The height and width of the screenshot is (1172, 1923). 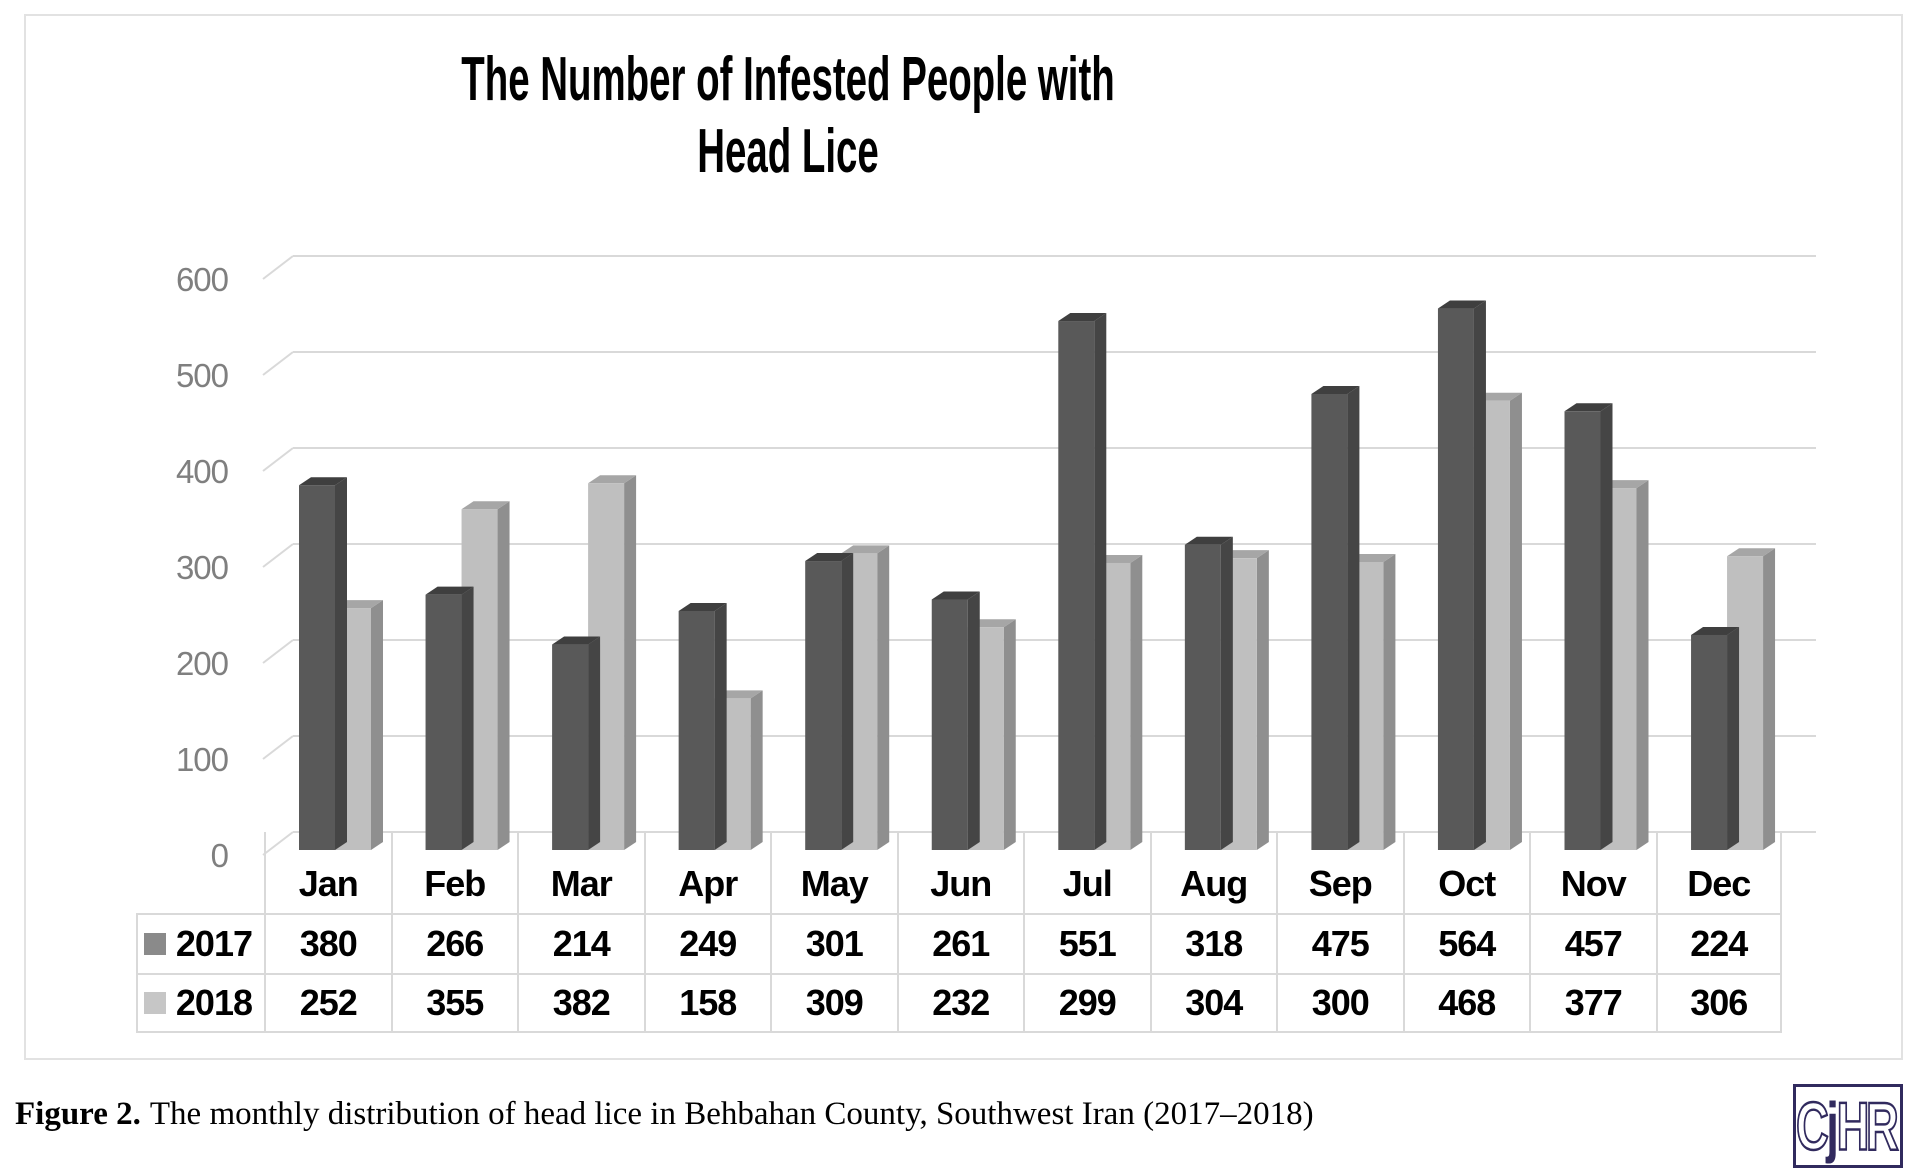 I want to click on legend-row-label-2017: 2017, so click(x=200, y=943).